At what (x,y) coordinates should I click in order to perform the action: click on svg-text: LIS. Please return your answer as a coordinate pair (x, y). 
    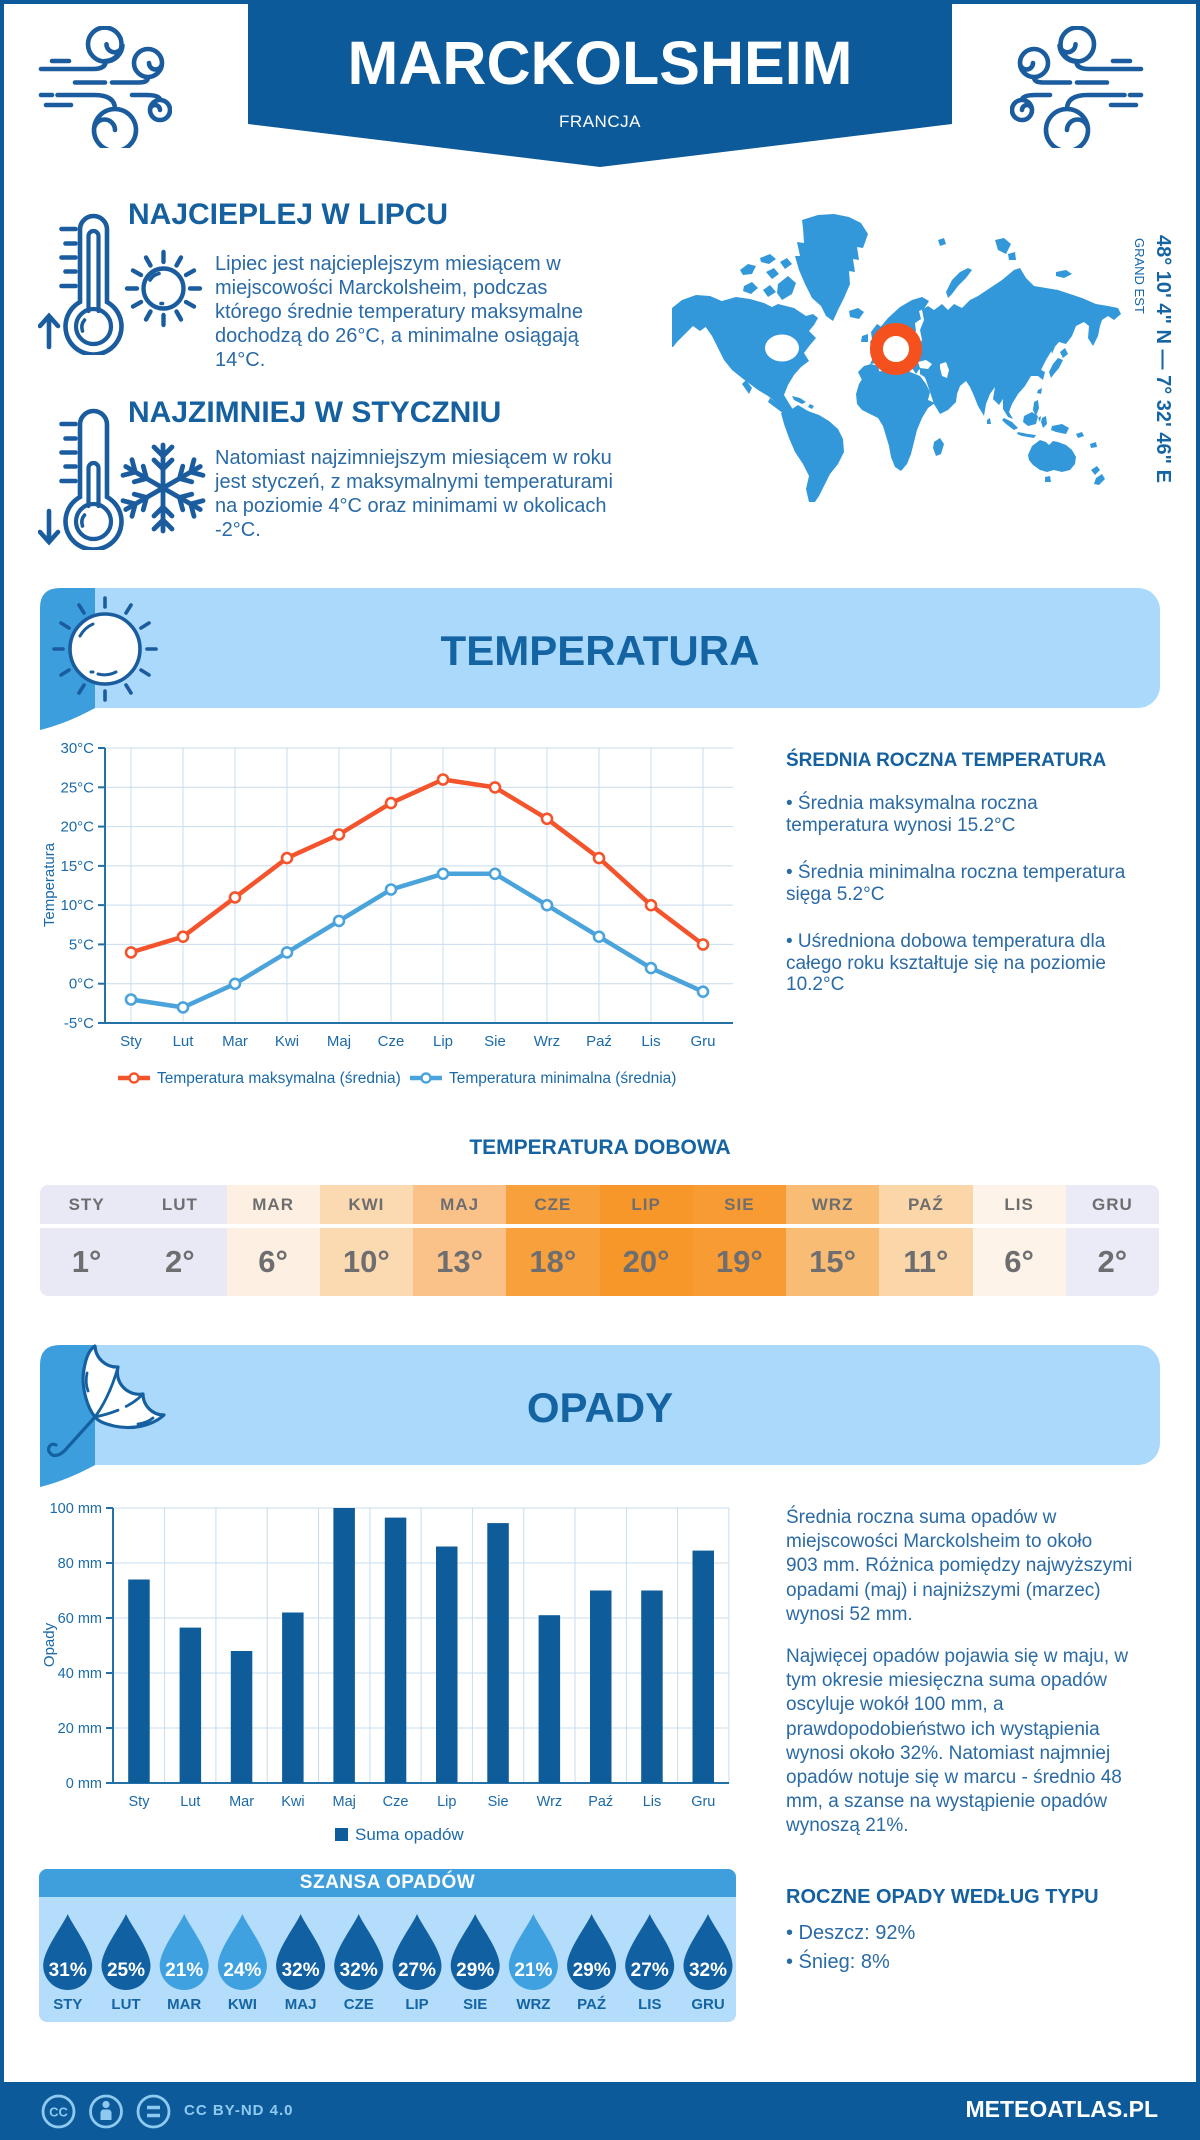
    Looking at the image, I should click on (649, 2004).